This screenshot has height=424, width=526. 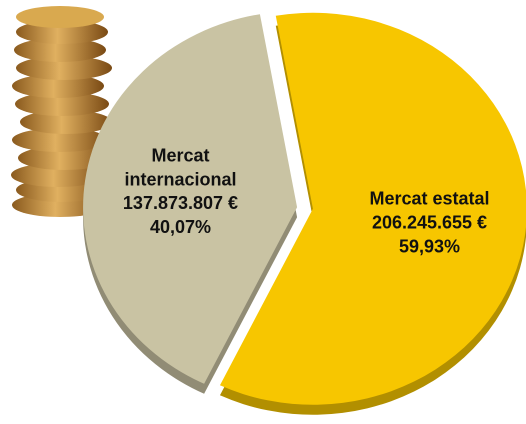 What do you see at coordinates (180, 167) in the screenshot?
I see `slice-category-label: Mercat internacional` at bounding box center [180, 167].